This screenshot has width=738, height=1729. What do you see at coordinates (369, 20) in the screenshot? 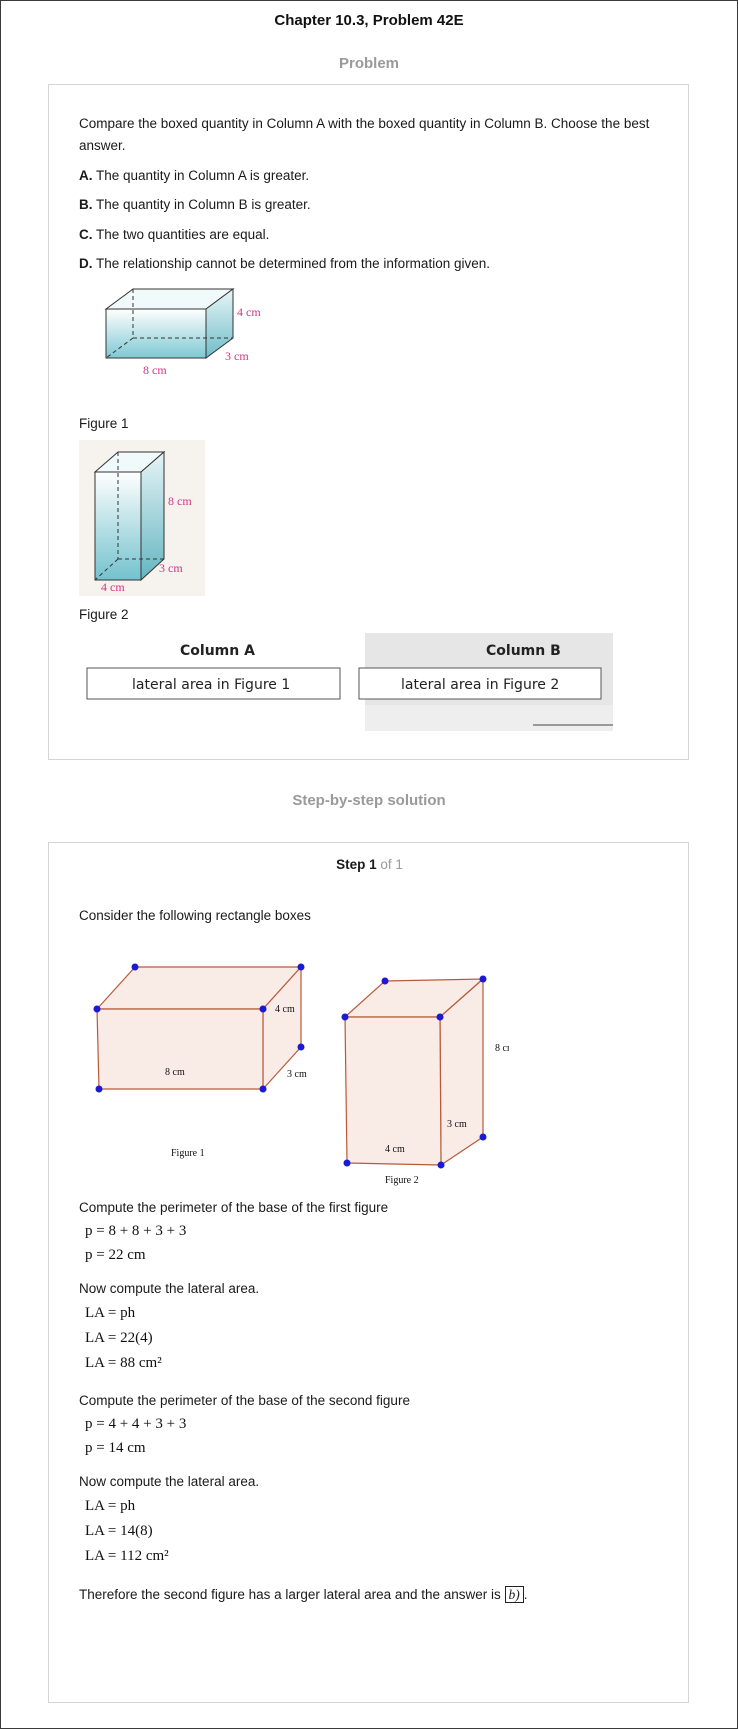
I see `page-title: Chapter 10.3, Problem 42E` at bounding box center [369, 20].